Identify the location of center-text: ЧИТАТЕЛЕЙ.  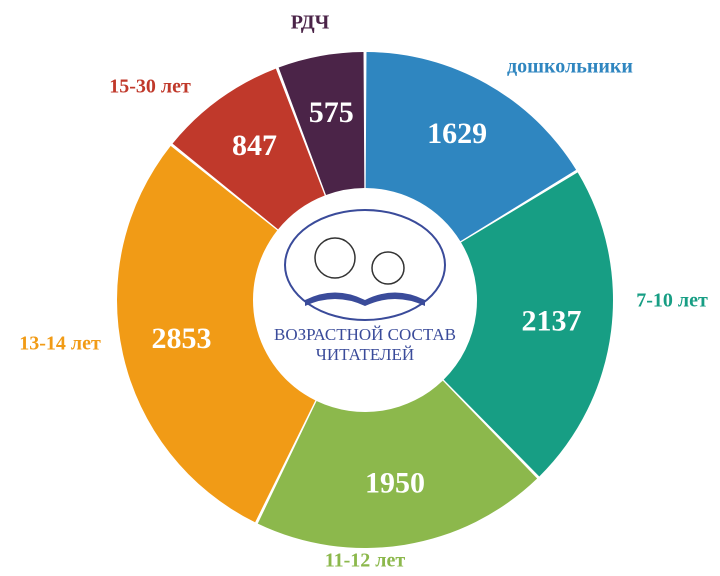
(365, 354).